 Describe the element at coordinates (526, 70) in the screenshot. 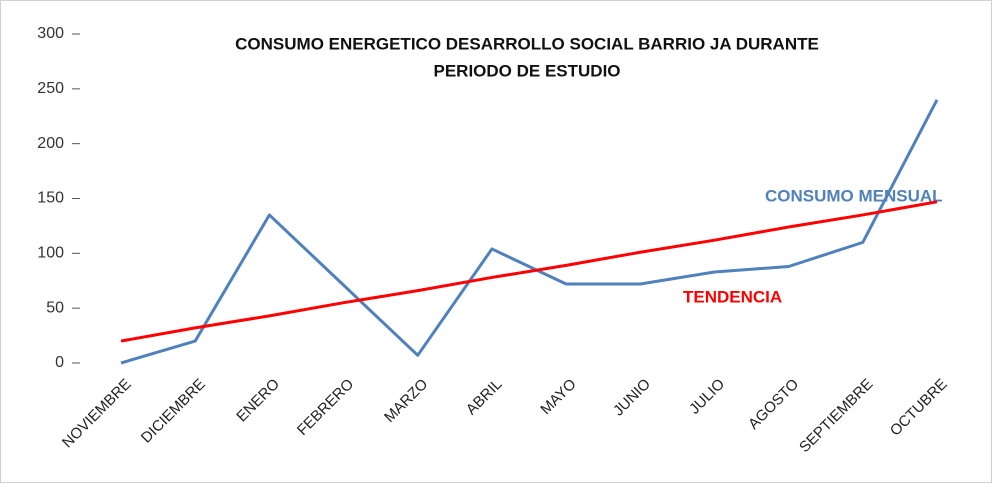

I see `chart-title: PERIODO DE ESTUDIO` at that location.